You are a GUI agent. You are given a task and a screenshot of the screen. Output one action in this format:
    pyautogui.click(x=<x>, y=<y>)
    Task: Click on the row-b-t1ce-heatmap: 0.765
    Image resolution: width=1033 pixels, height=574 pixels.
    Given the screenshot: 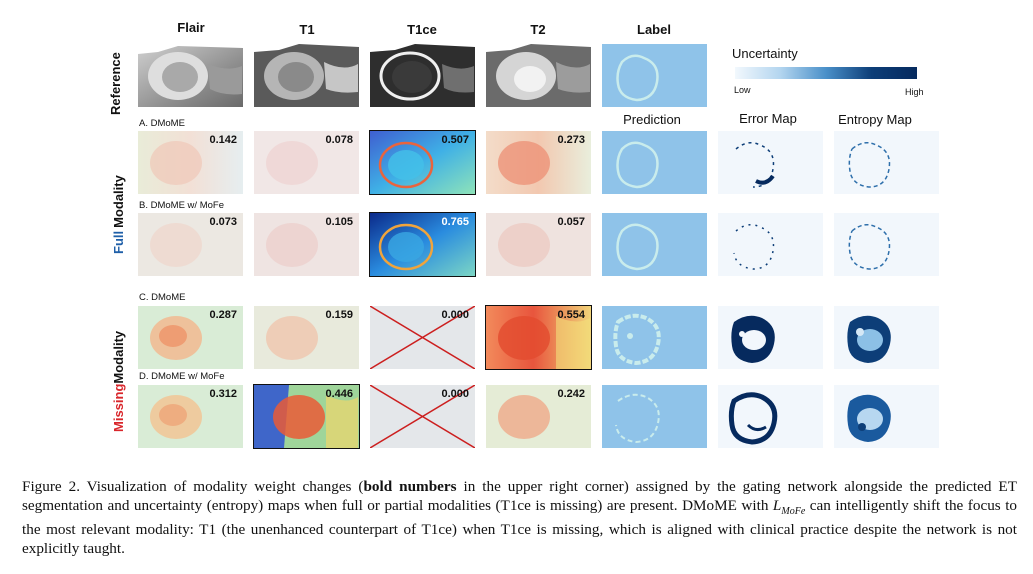 What is the action you would take?
    pyautogui.click(x=422, y=244)
    